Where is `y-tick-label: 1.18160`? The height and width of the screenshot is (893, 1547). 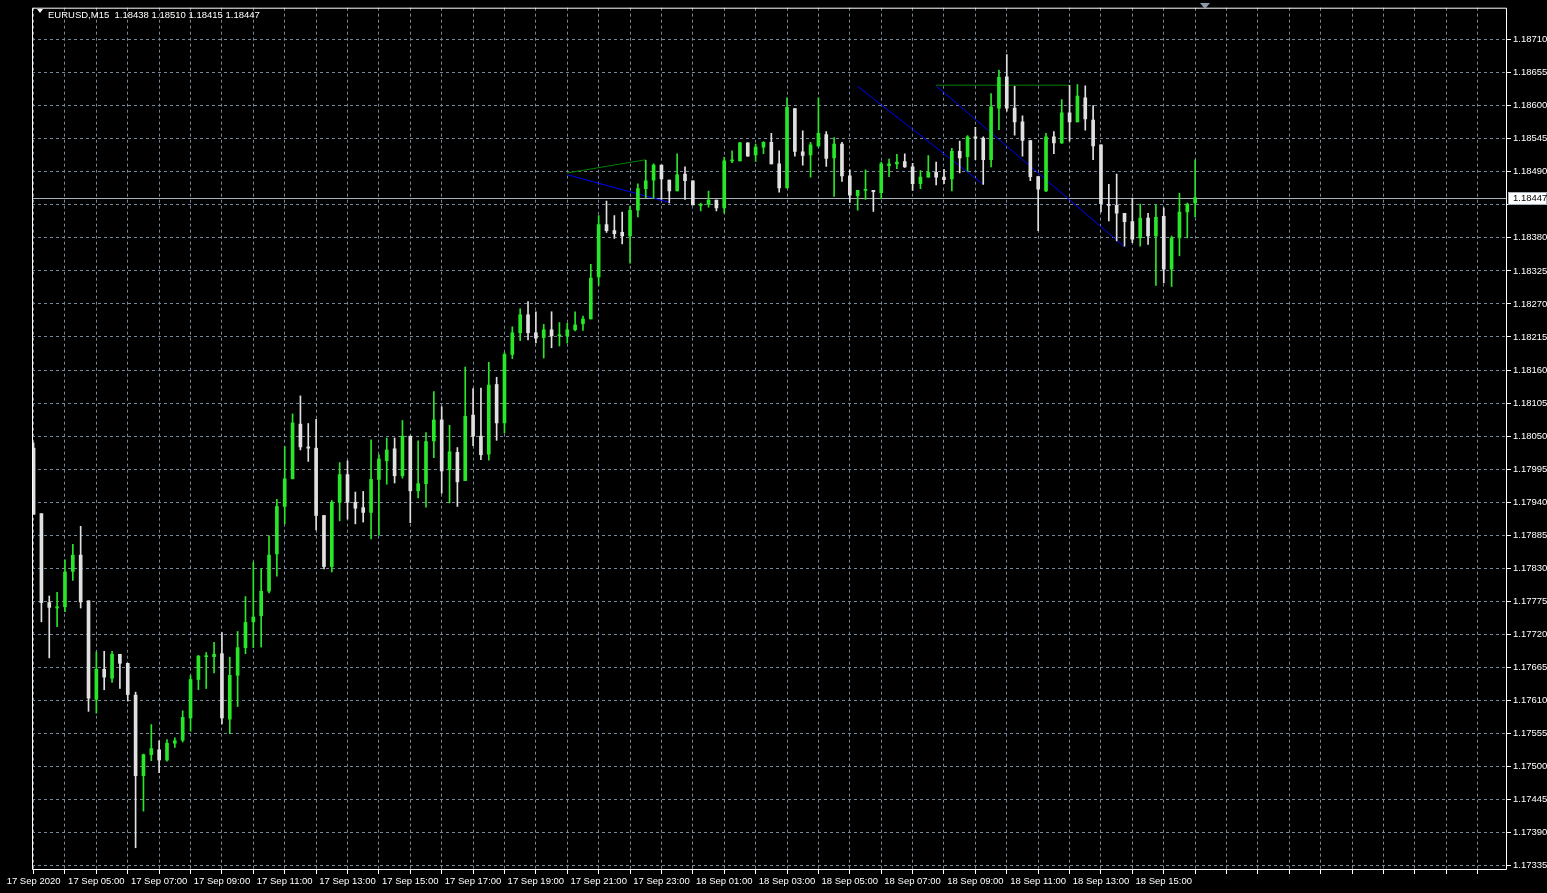 y-tick-label: 1.18160 is located at coordinates (1530, 369).